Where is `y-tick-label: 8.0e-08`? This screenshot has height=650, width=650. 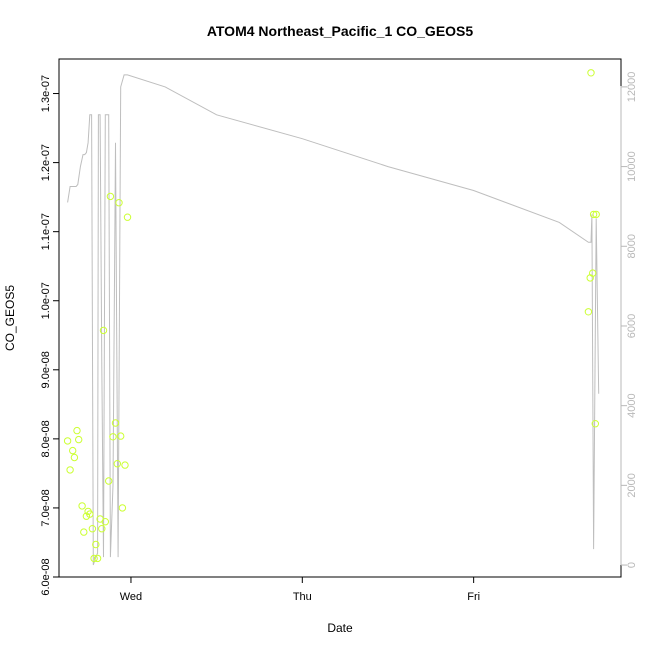 y-tick-label: 8.0e-08 is located at coordinates (46, 438).